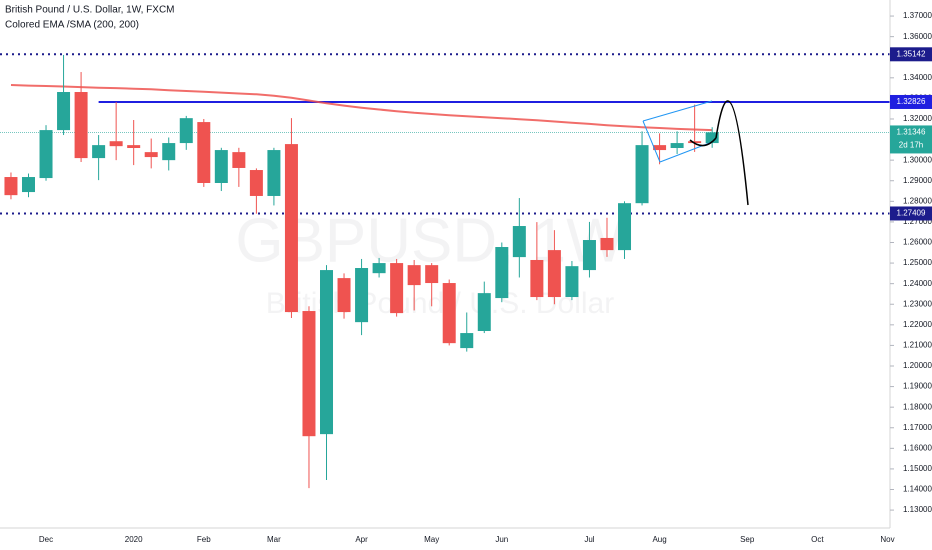 The height and width of the screenshot is (550, 932). I want to click on x-tick-label: Apr, so click(361, 539).